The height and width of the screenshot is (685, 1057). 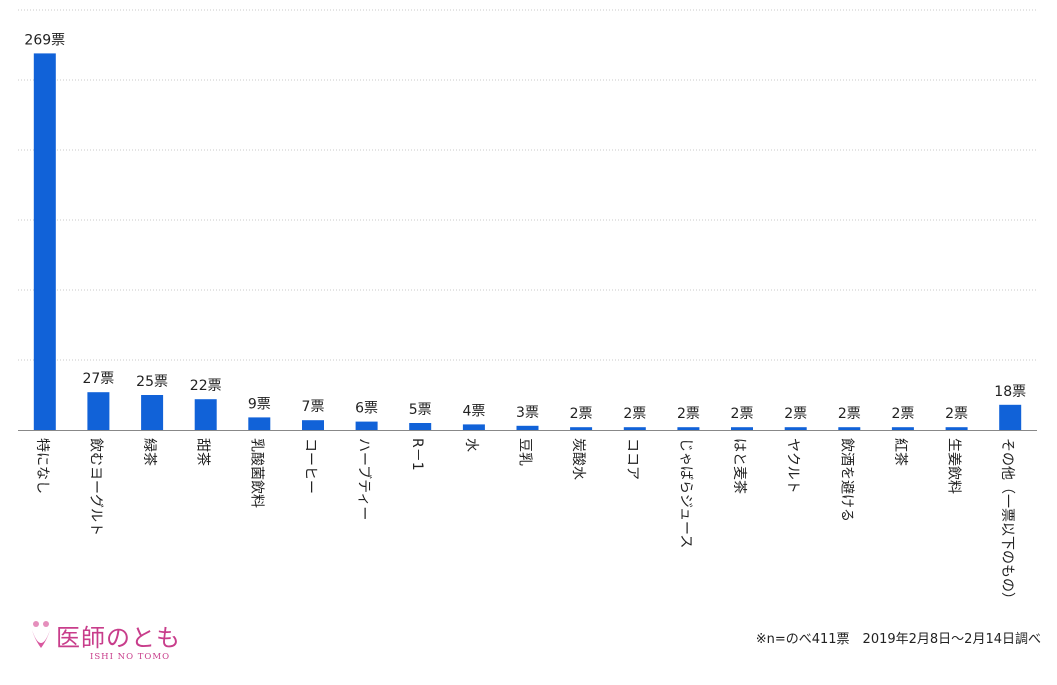 I want to click on data-label: 9票, so click(x=259, y=404).